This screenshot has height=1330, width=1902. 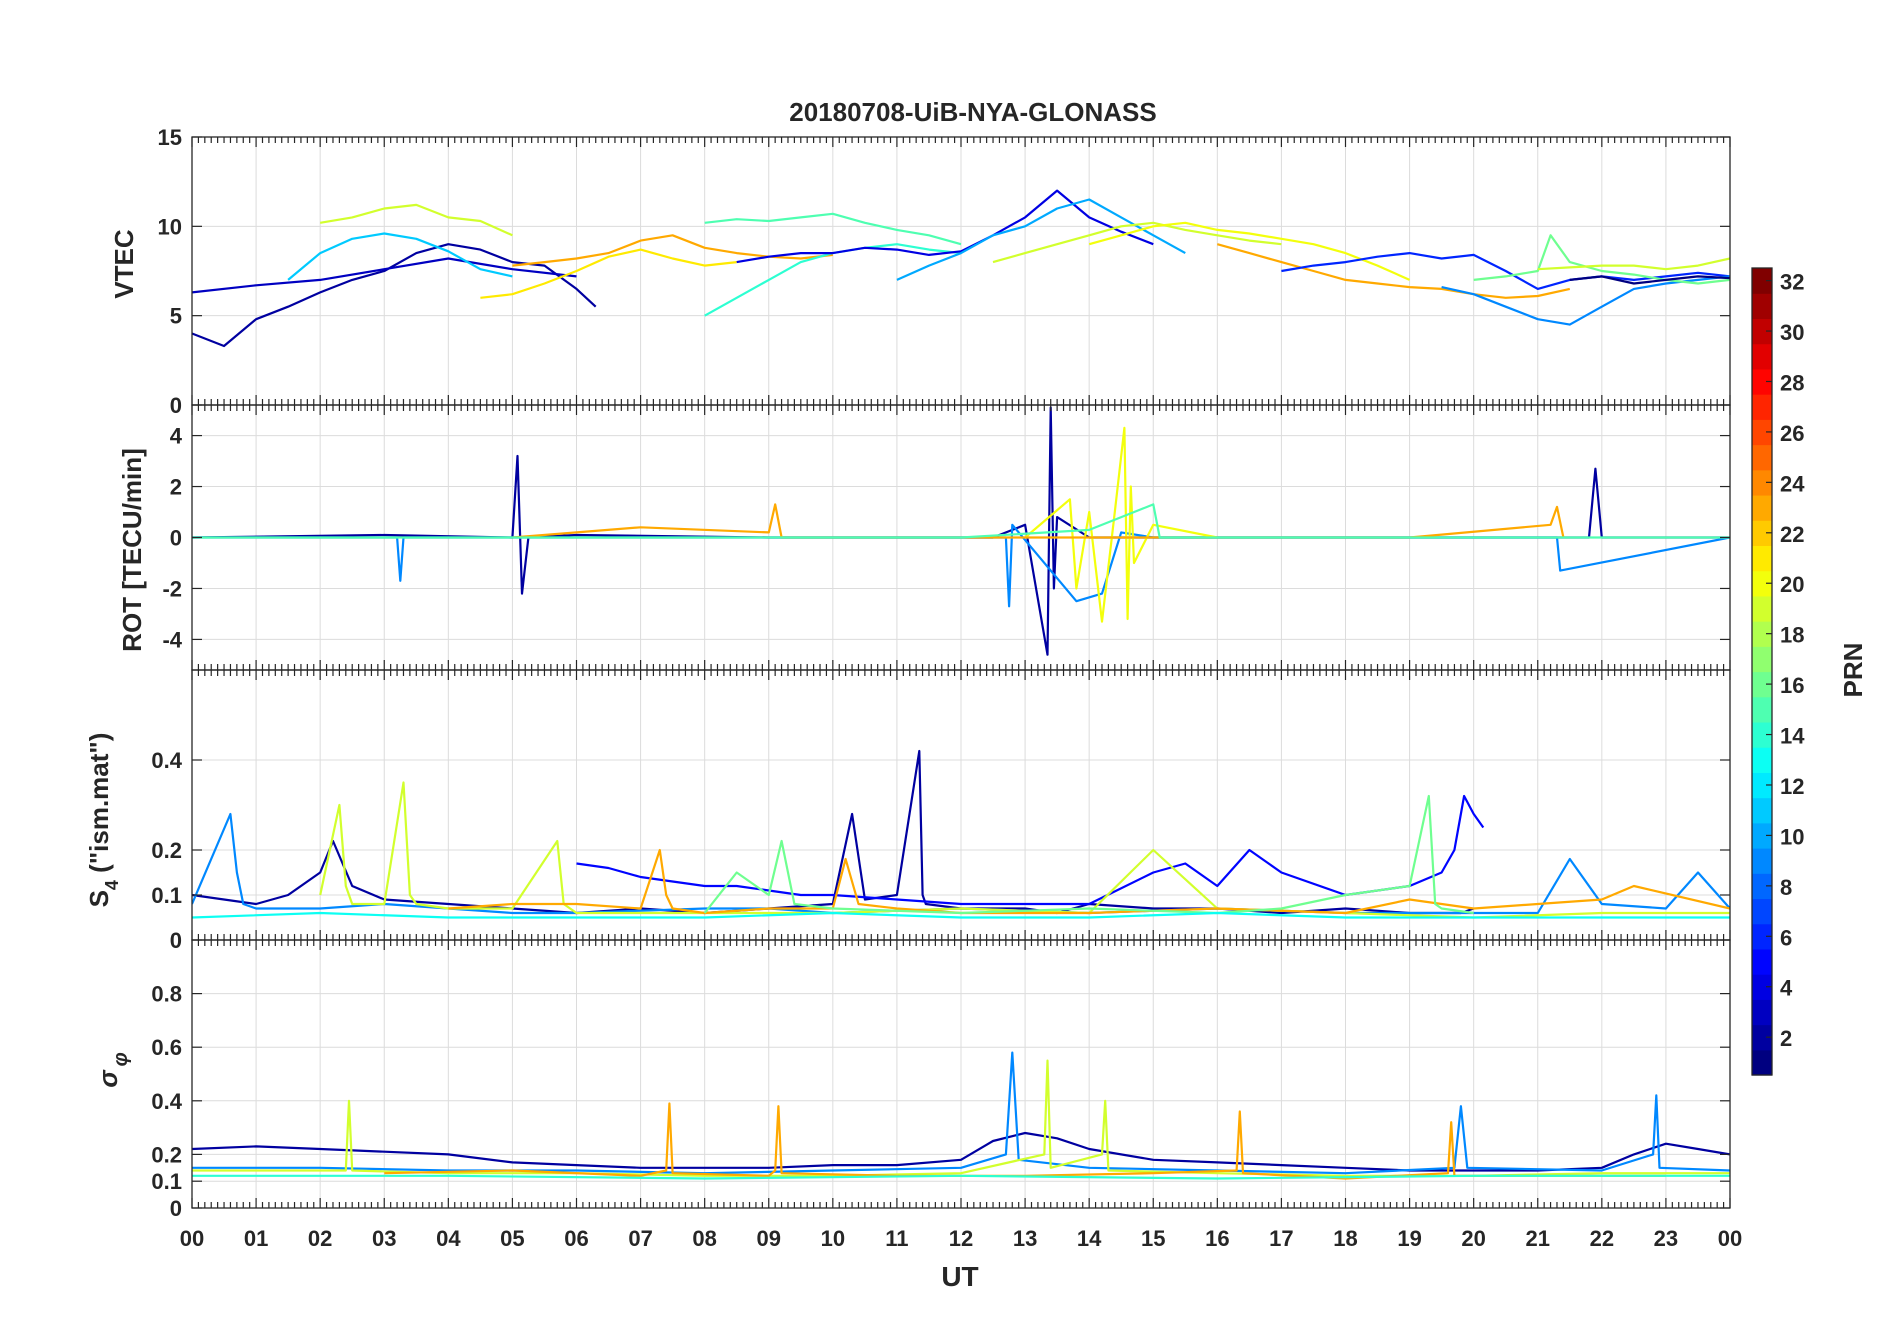 I want to click on x-tick-label: 20, so click(x=1473, y=1238).